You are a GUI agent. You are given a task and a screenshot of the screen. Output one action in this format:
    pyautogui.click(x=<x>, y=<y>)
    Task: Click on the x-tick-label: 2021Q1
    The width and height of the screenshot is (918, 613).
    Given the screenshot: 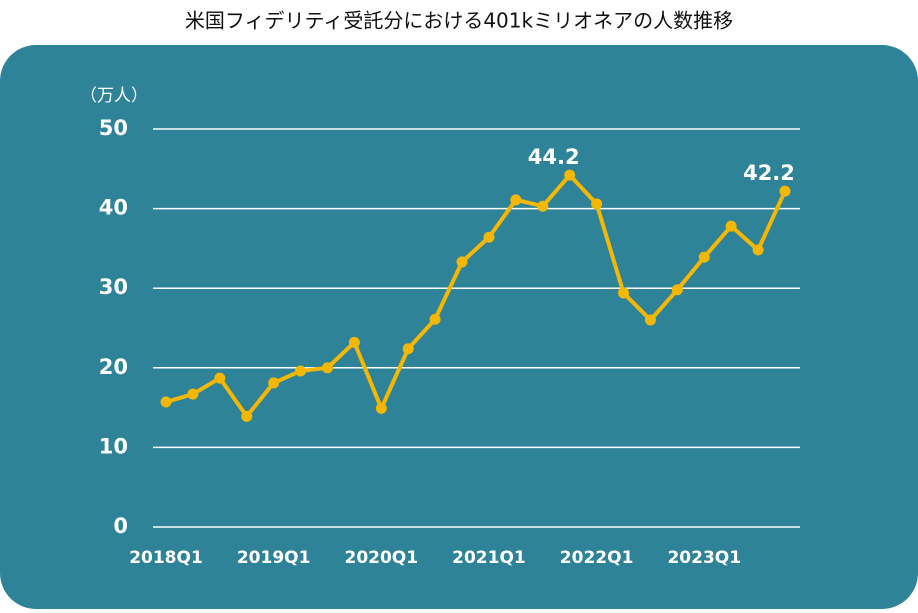 What is the action you would take?
    pyautogui.click(x=489, y=558)
    